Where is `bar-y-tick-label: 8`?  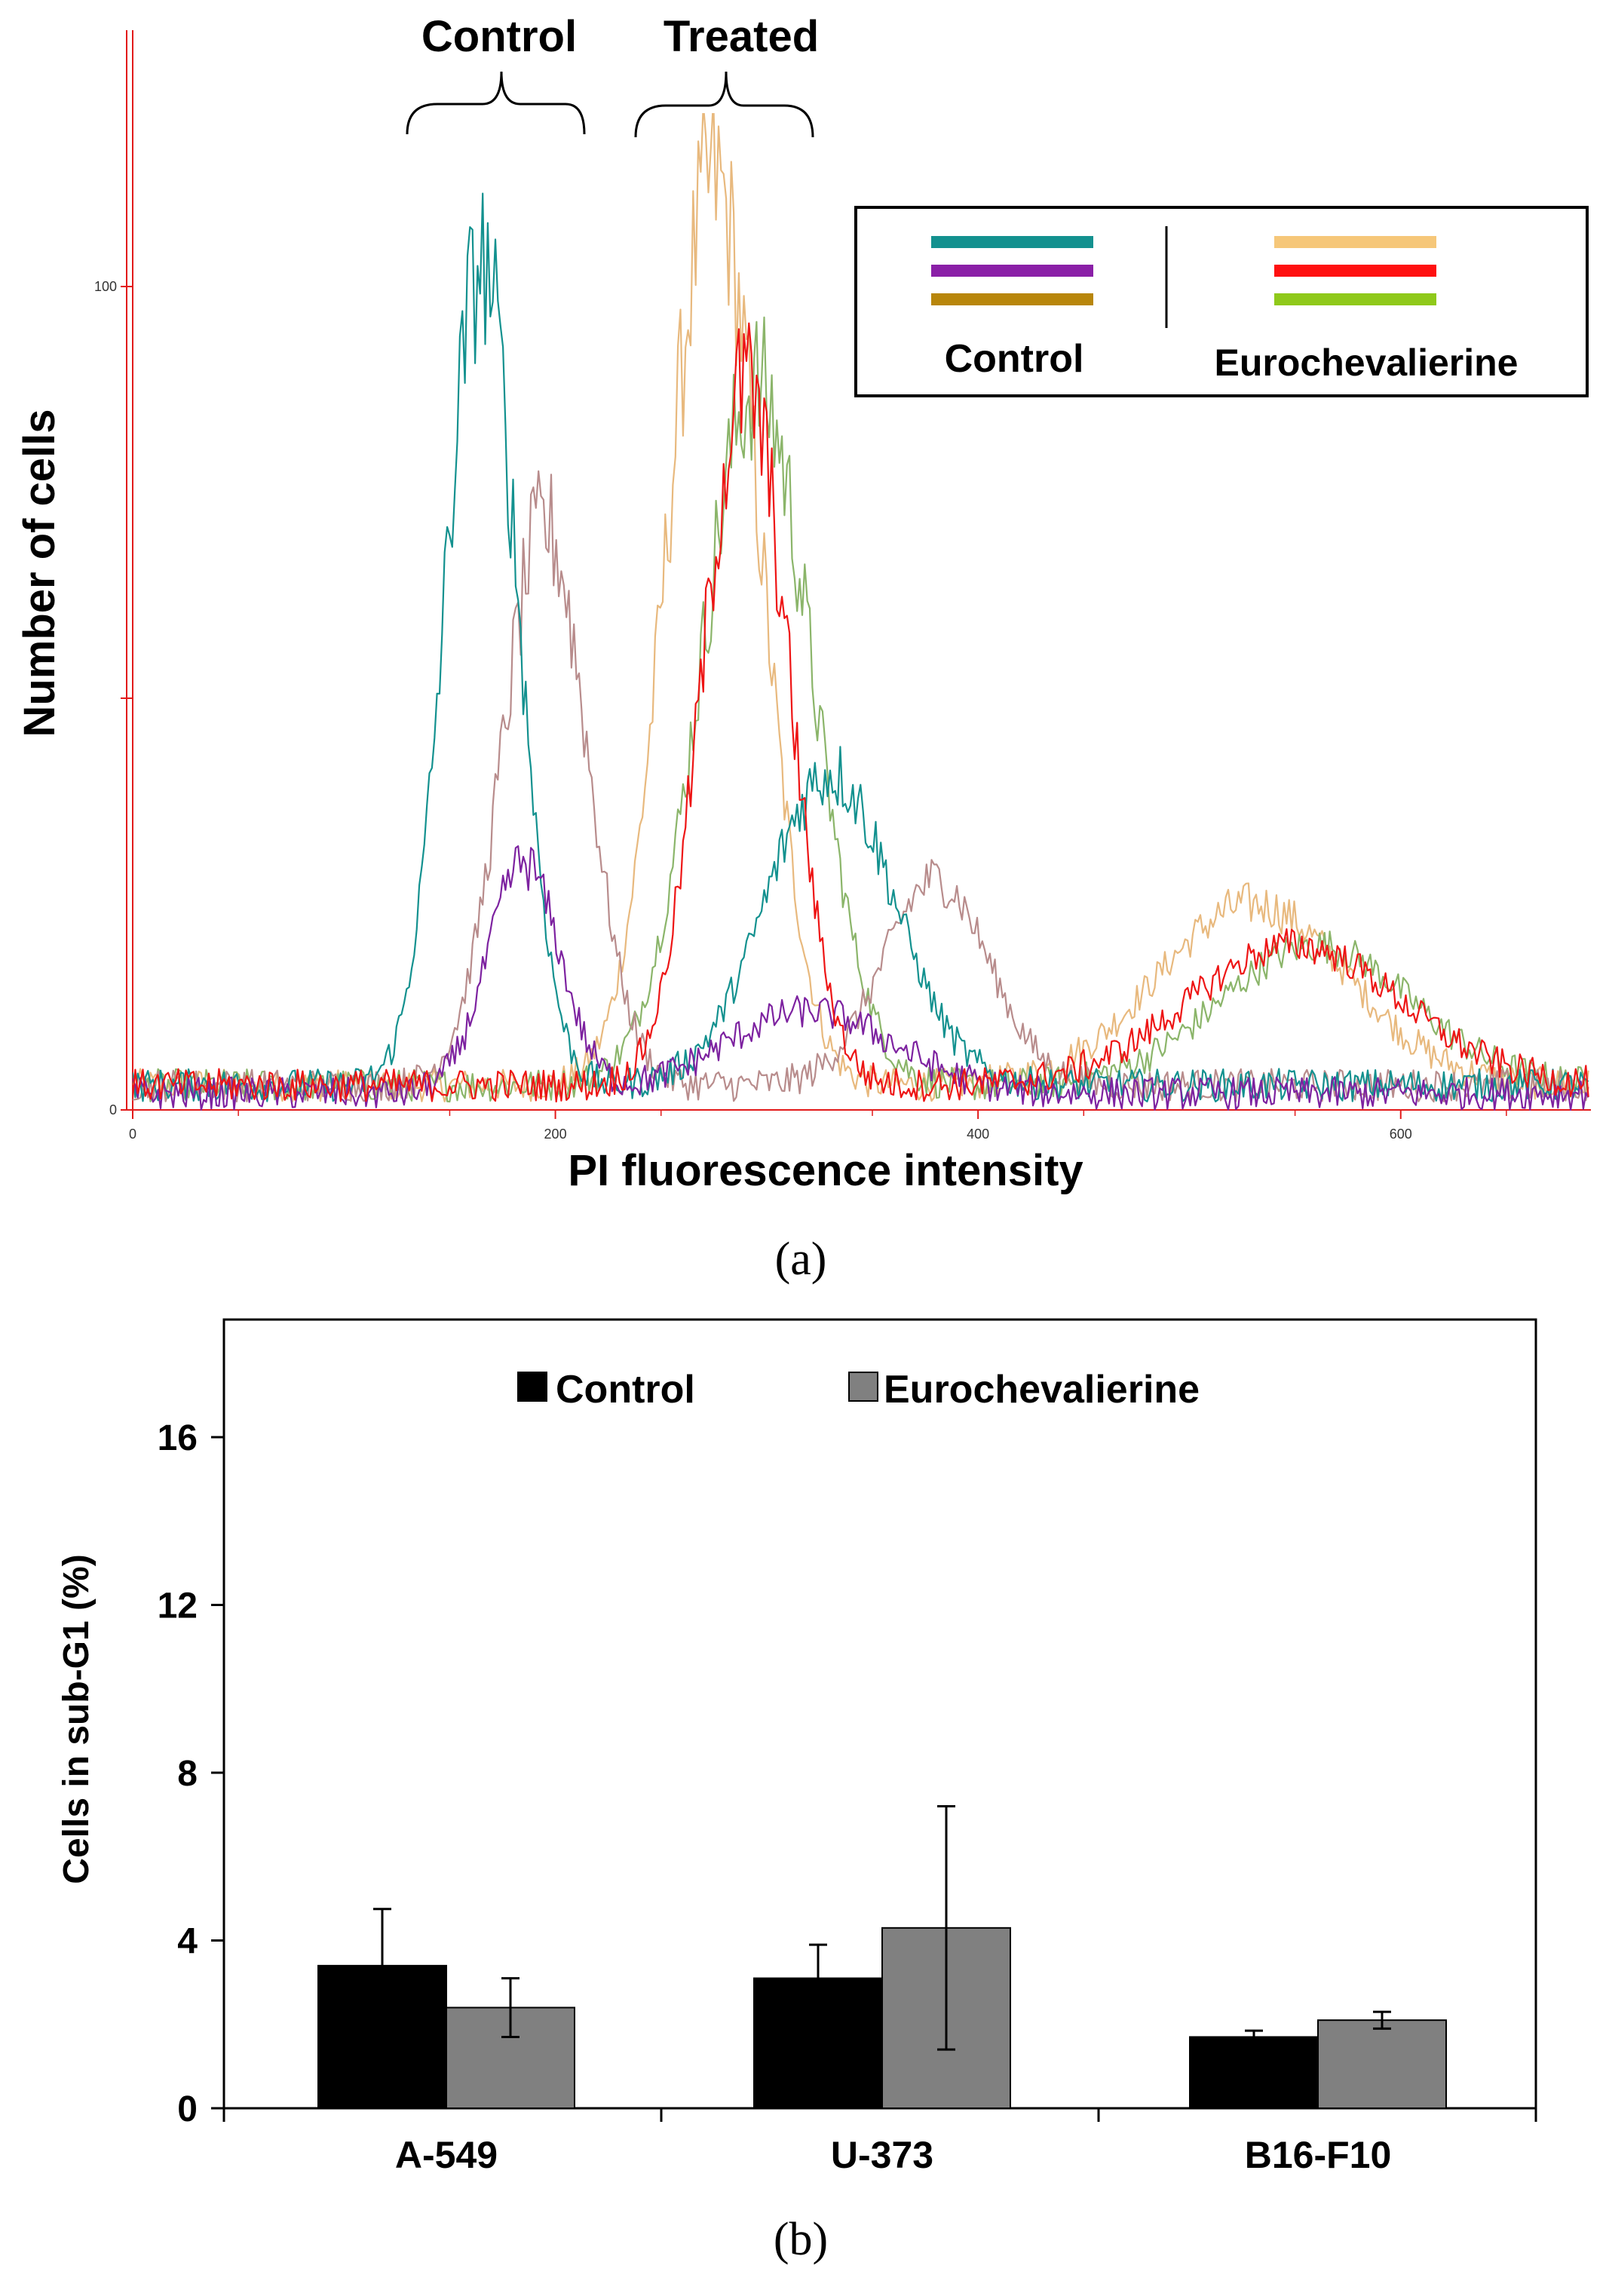
bar-y-tick-label: 8 is located at coordinates (187, 1774).